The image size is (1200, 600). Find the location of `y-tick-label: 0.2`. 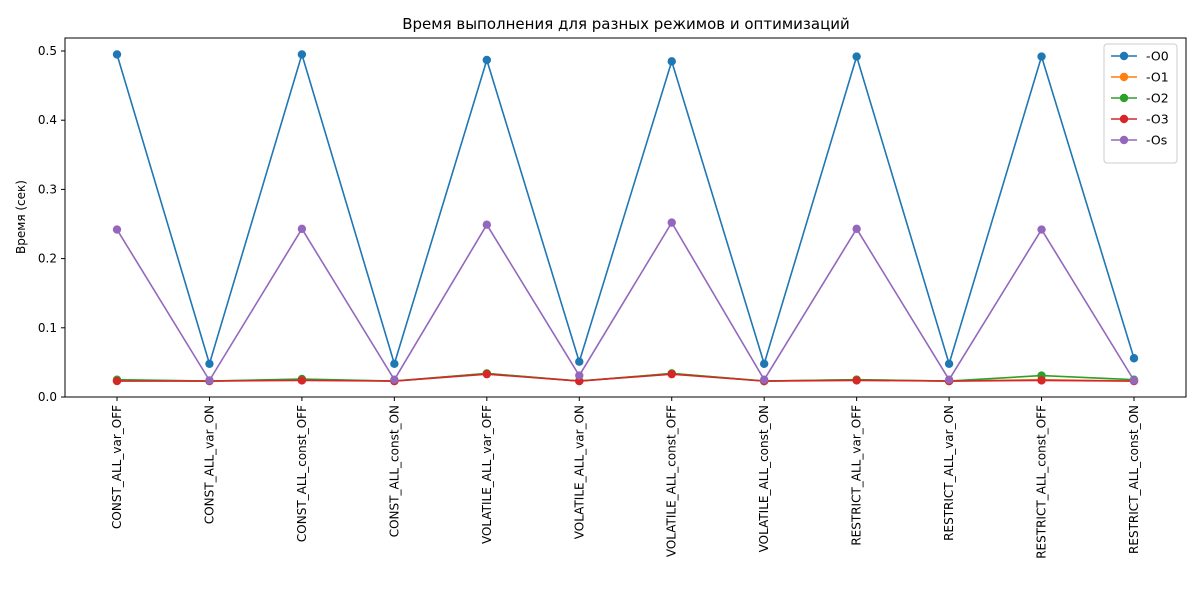

y-tick-label: 0.2 is located at coordinates (47, 259).